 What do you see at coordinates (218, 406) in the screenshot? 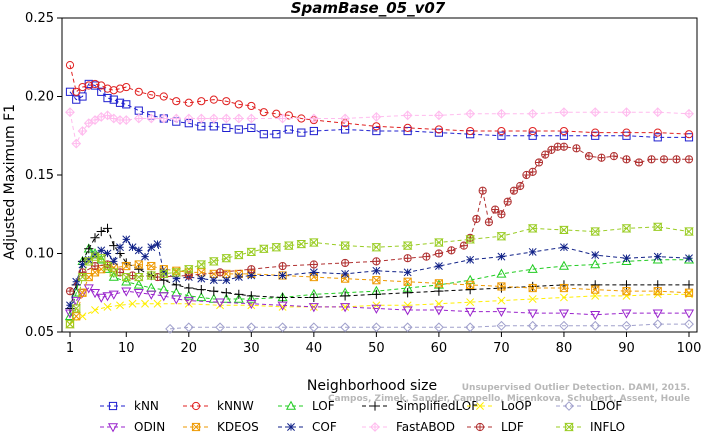
I see `legend-item-knnw: kNNW` at bounding box center [218, 406].